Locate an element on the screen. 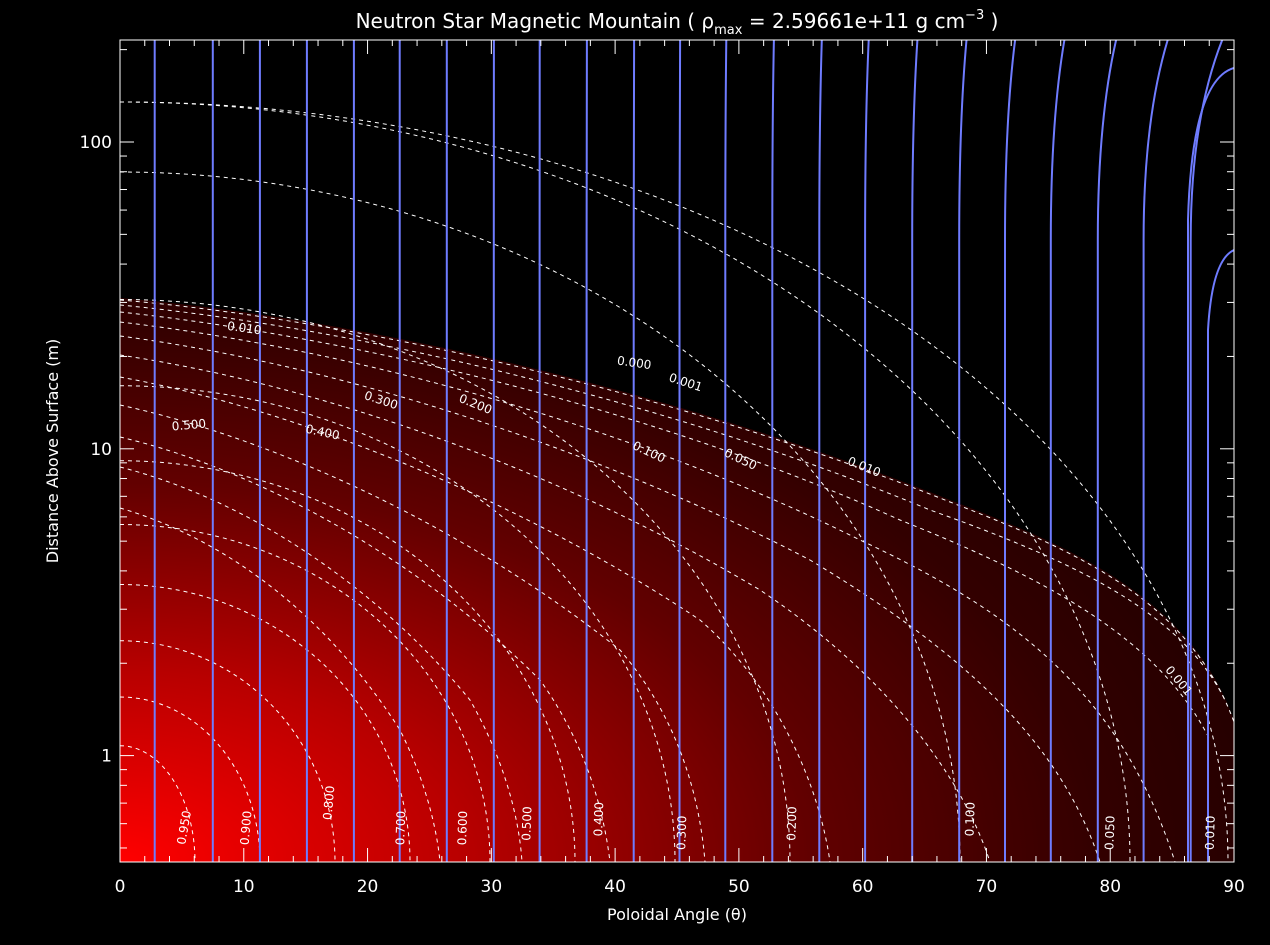  title-close: ) is located at coordinates (991, 21).